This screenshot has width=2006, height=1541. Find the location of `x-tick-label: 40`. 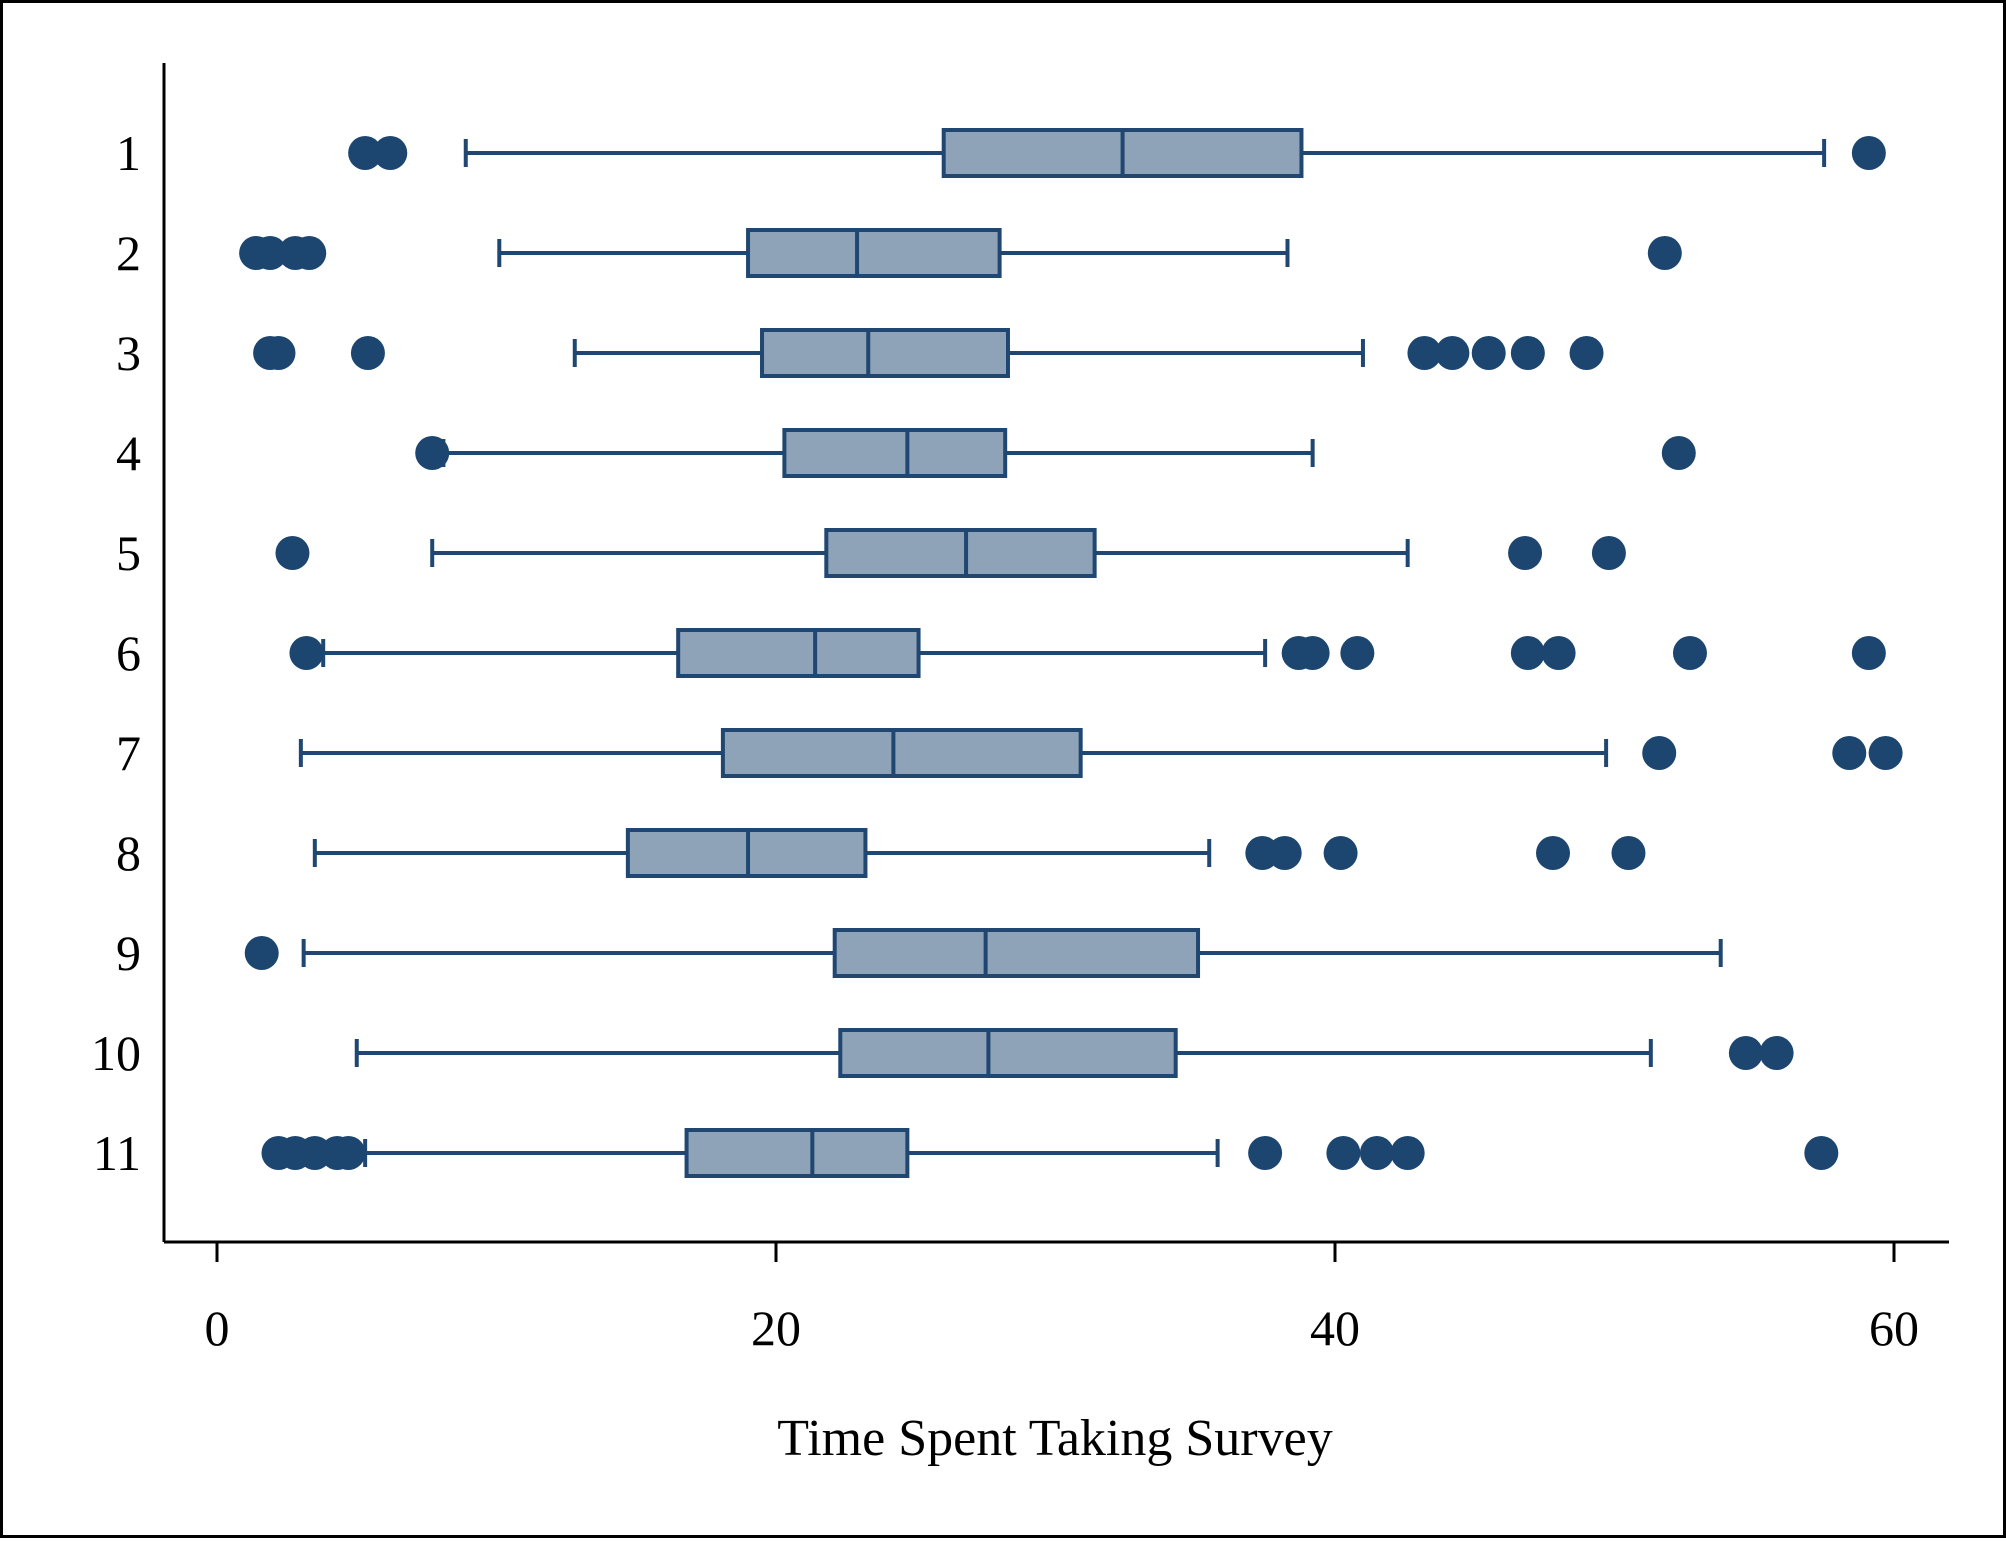

x-tick-label: 40 is located at coordinates (1335, 1328).